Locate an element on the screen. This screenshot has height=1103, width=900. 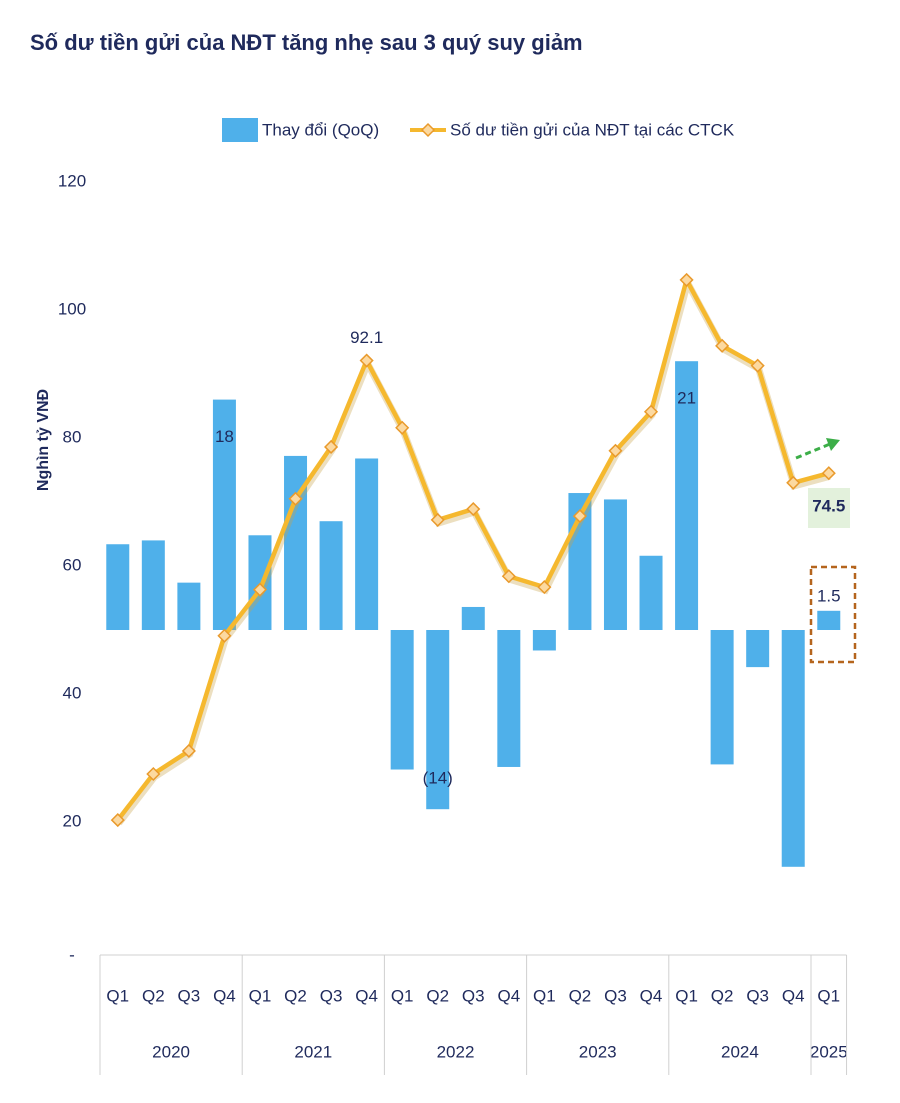
x-group-label: 2023 is located at coordinates (598, 1051).